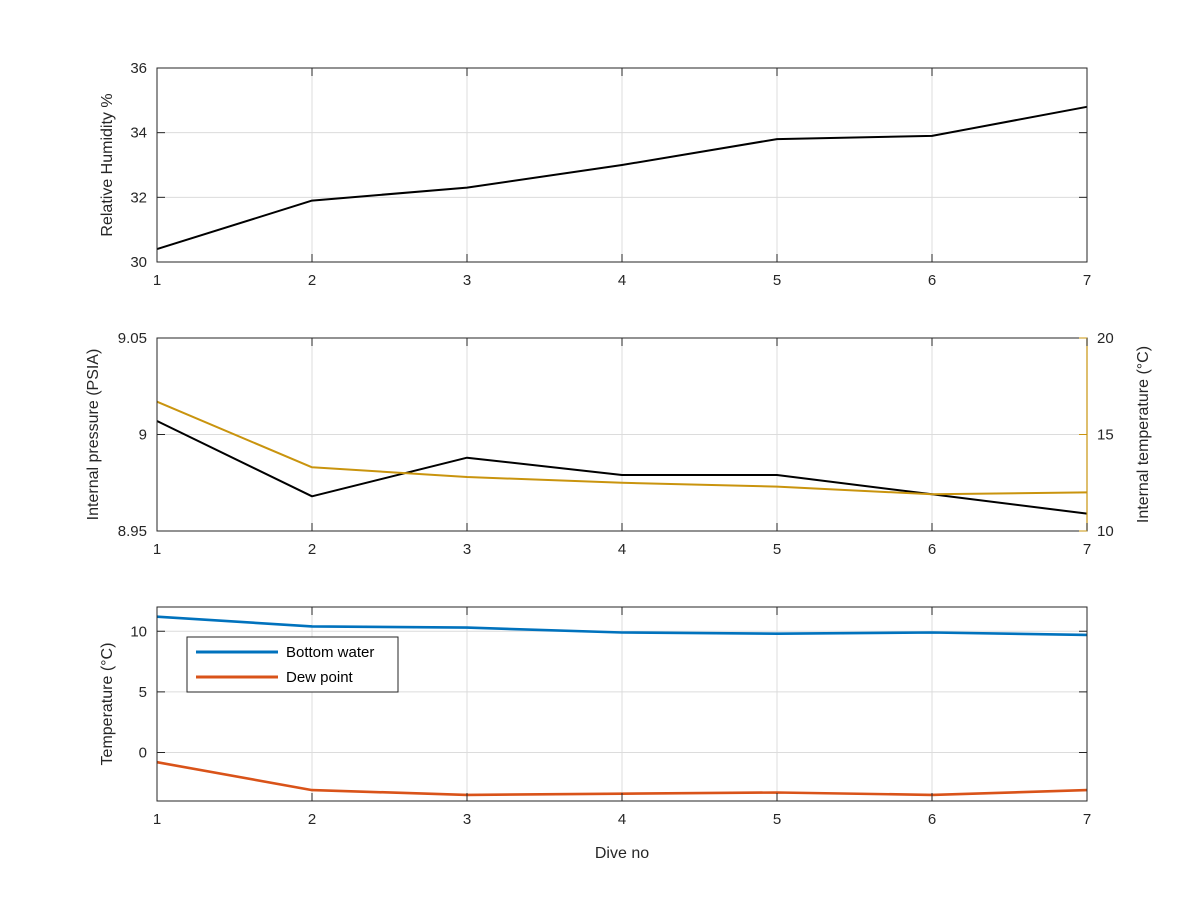  What do you see at coordinates (1143, 434) in the screenshot?
I see `right-y-axis-label: Internal temperature (°C)` at bounding box center [1143, 434].